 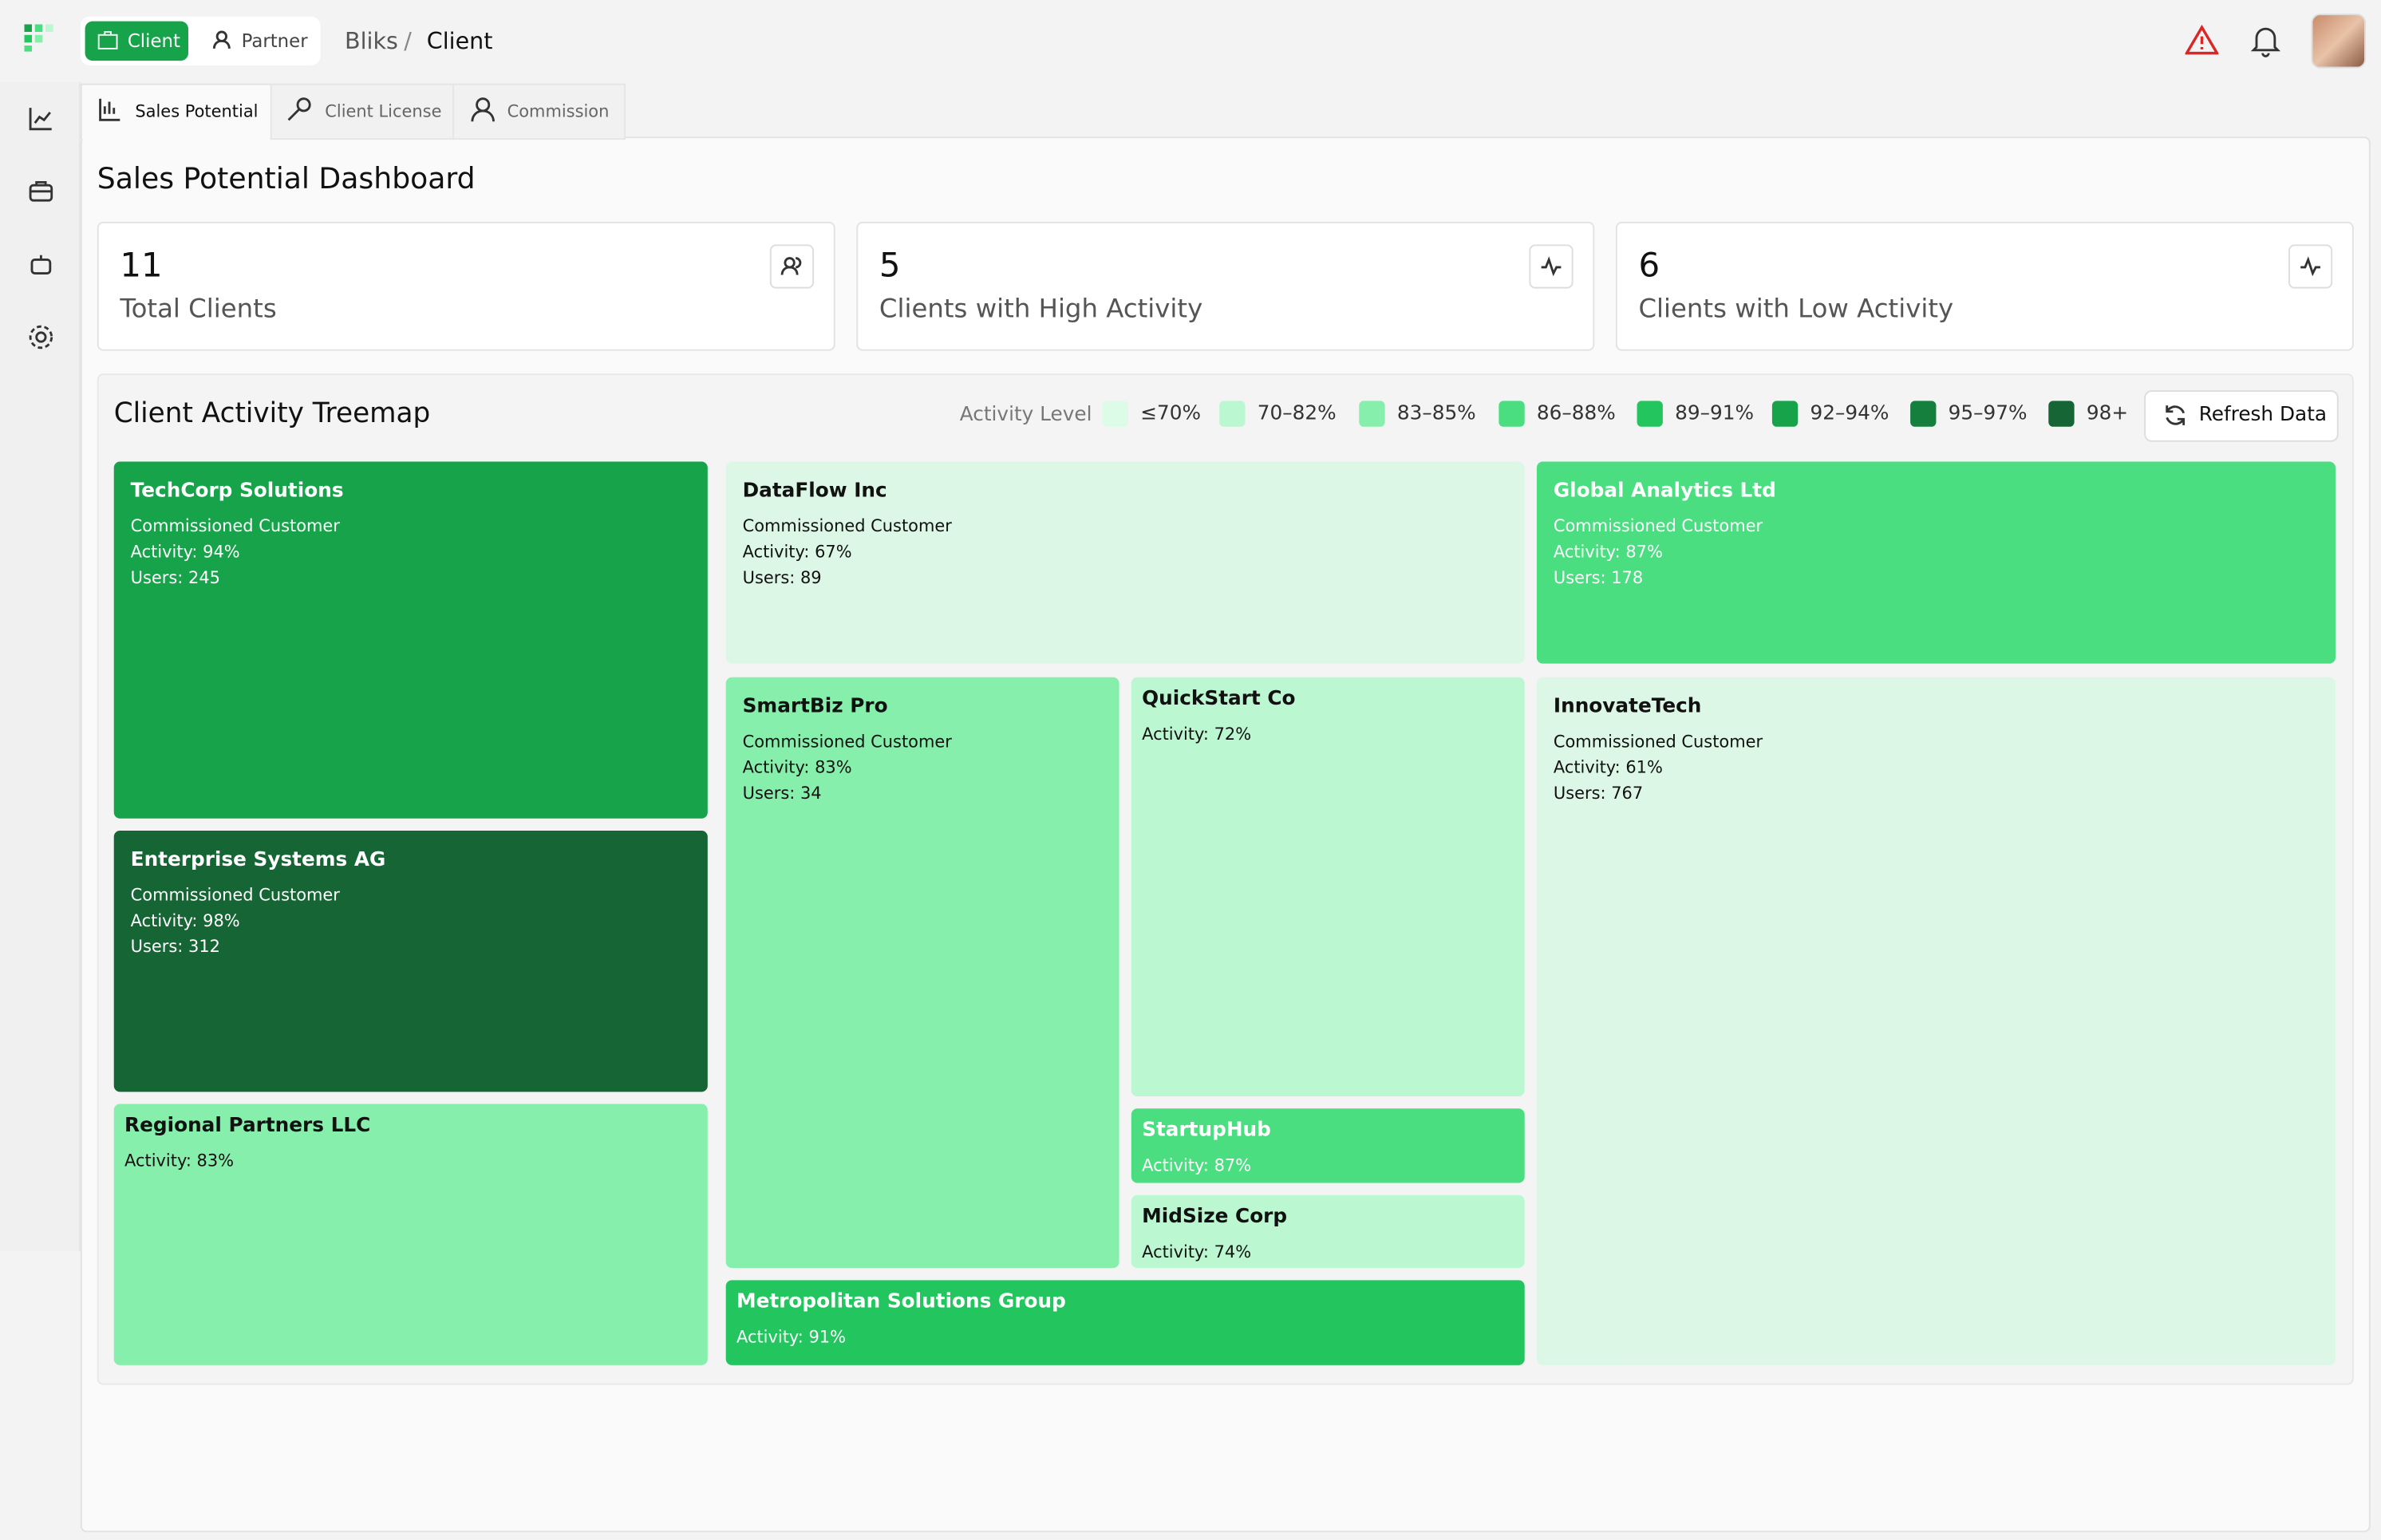 What do you see at coordinates (142, 266) in the screenshot?
I see `stat-value: 11` at bounding box center [142, 266].